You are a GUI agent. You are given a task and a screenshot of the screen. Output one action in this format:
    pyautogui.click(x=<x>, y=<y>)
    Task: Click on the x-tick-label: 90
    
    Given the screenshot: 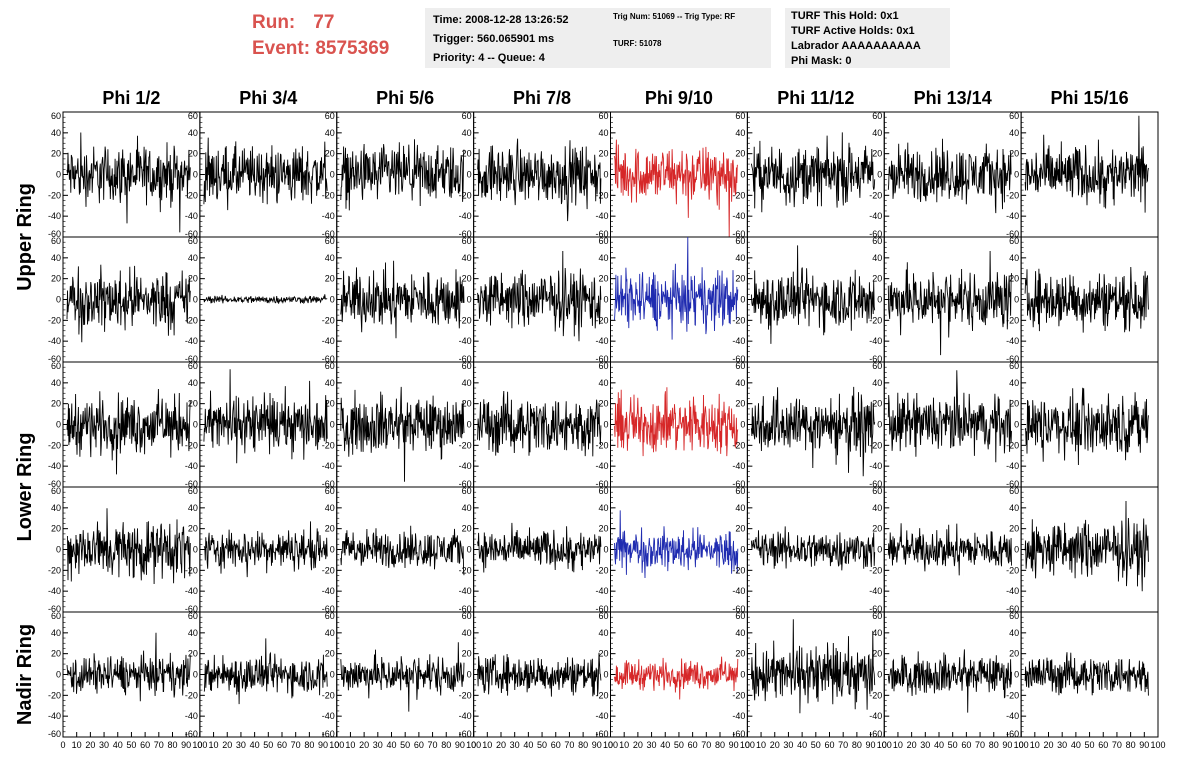 What is the action you would take?
    pyautogui.click(x=186, y=745)
    